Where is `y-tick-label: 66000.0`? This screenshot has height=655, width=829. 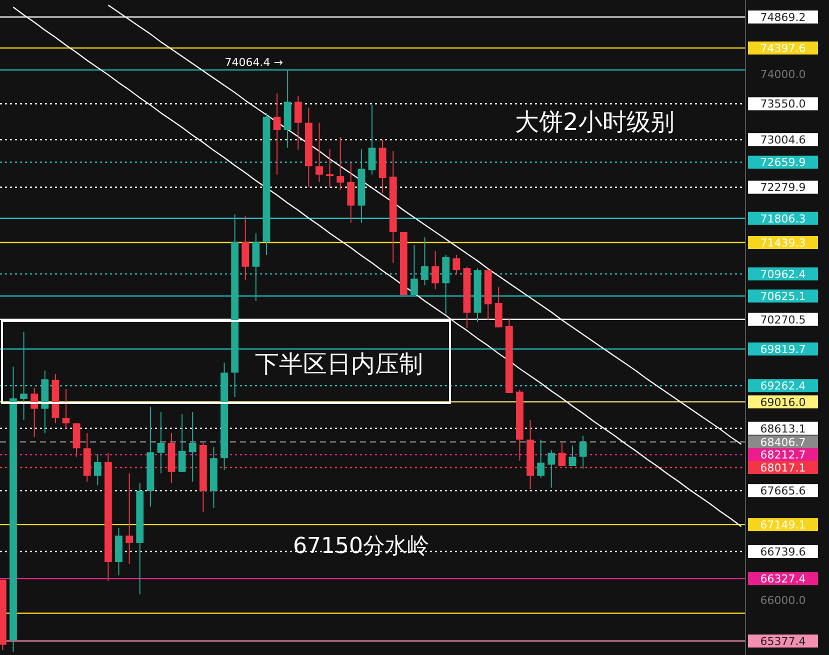
y-tick-label: 66000.0 is located at coordinates (783, 600).